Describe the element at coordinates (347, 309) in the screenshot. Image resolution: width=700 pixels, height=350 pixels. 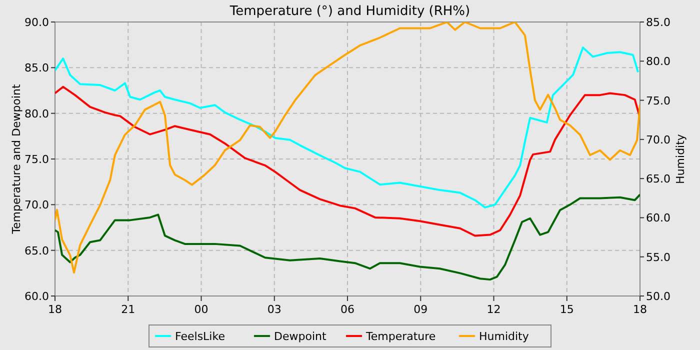
I see `x-tick-label: 06` at that location.